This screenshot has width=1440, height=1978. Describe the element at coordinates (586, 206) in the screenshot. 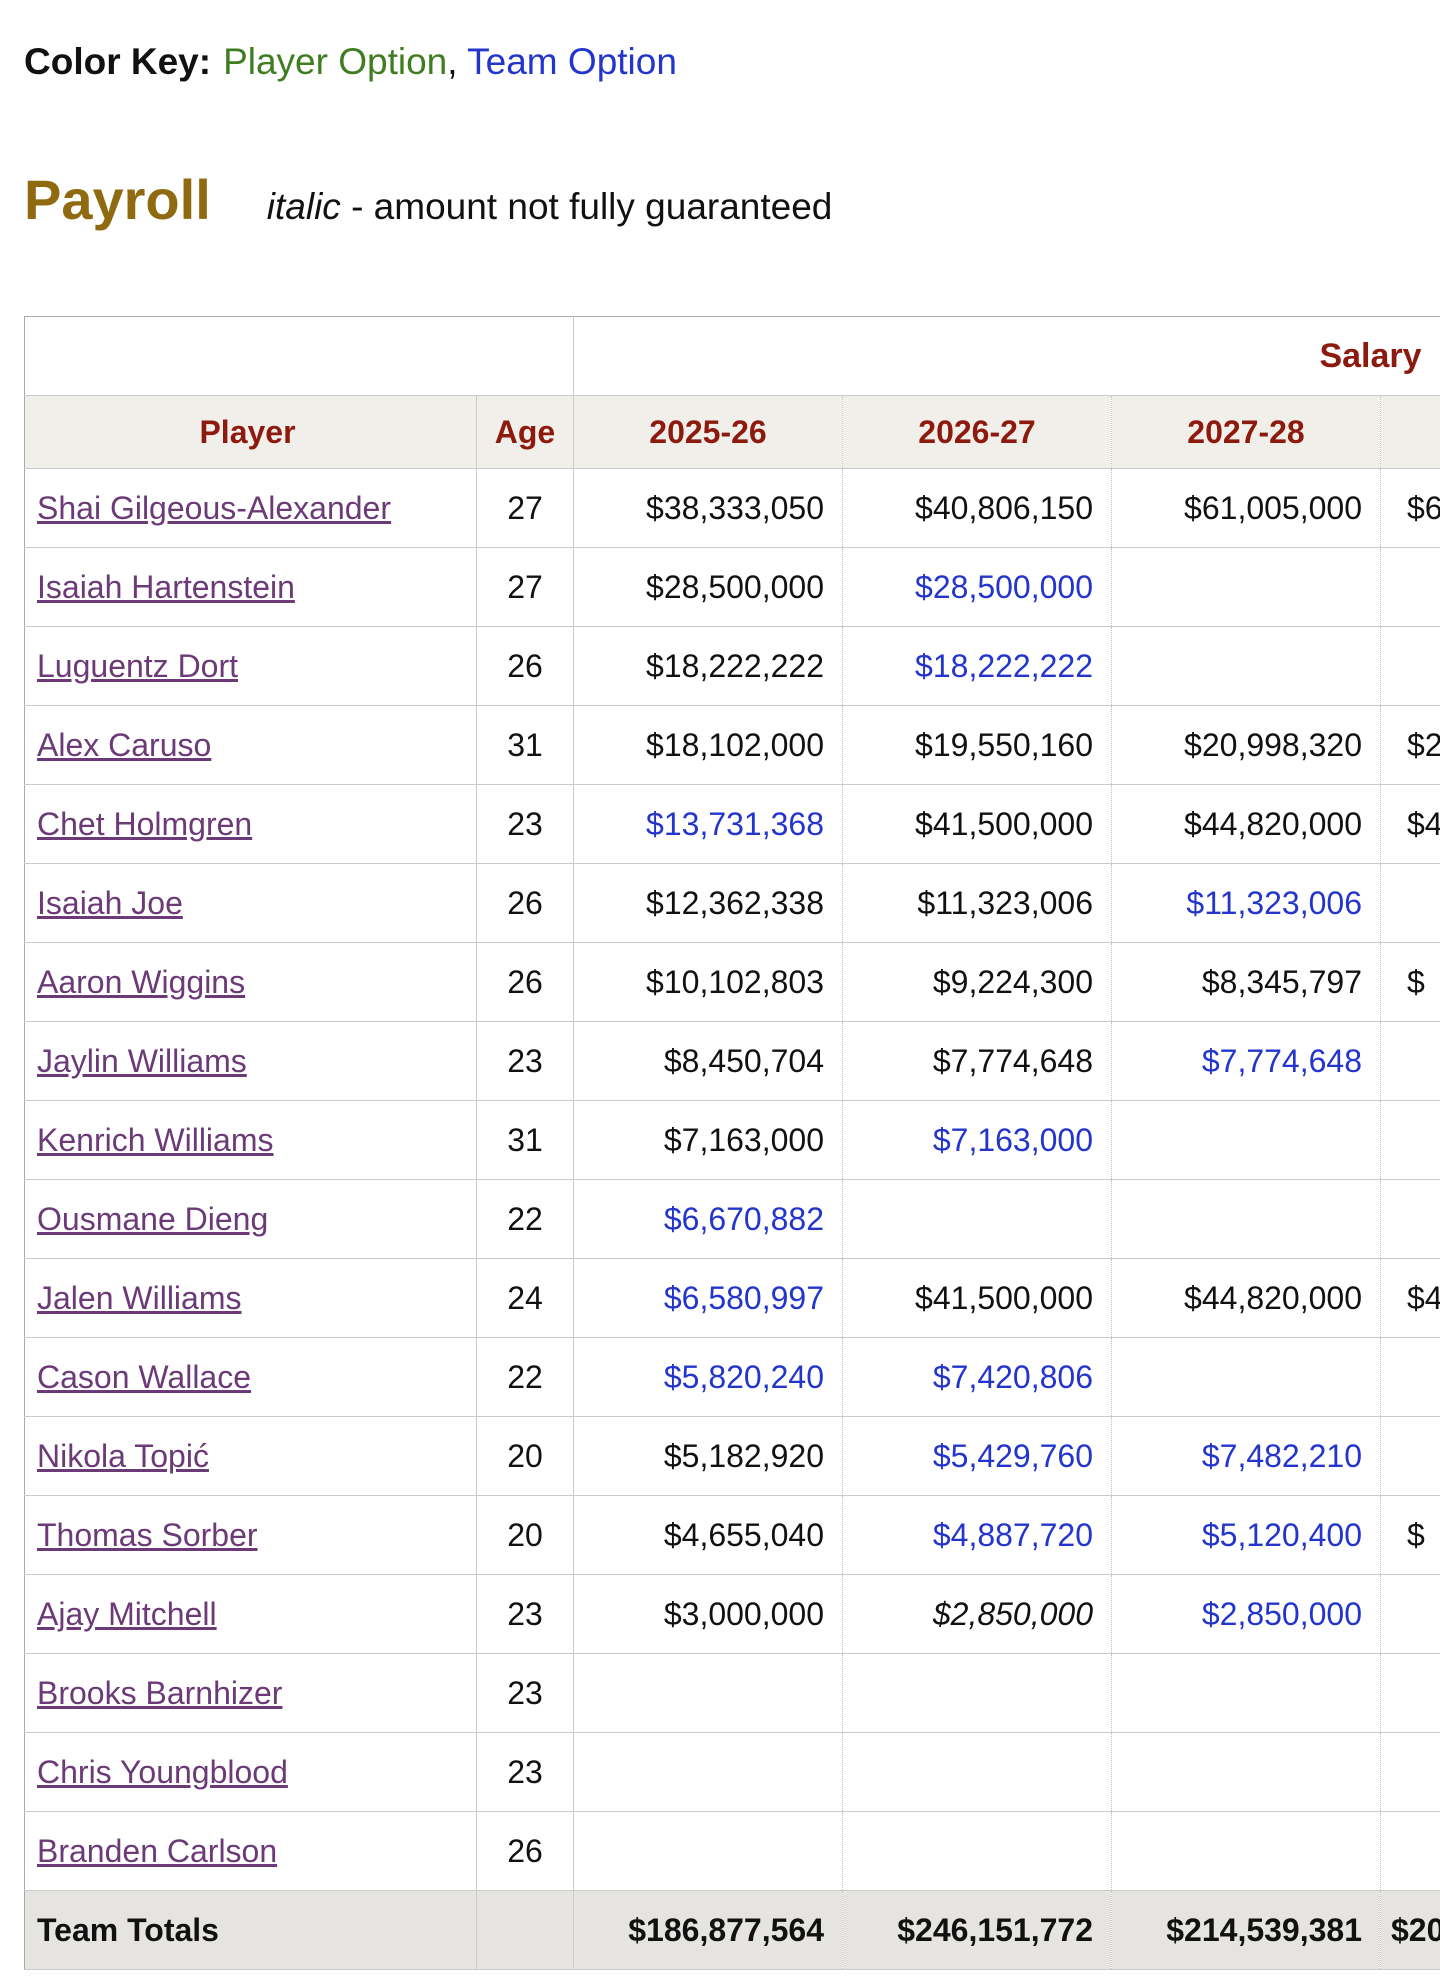

I see `note-rest: - amount not fully guaranteed` at that location.